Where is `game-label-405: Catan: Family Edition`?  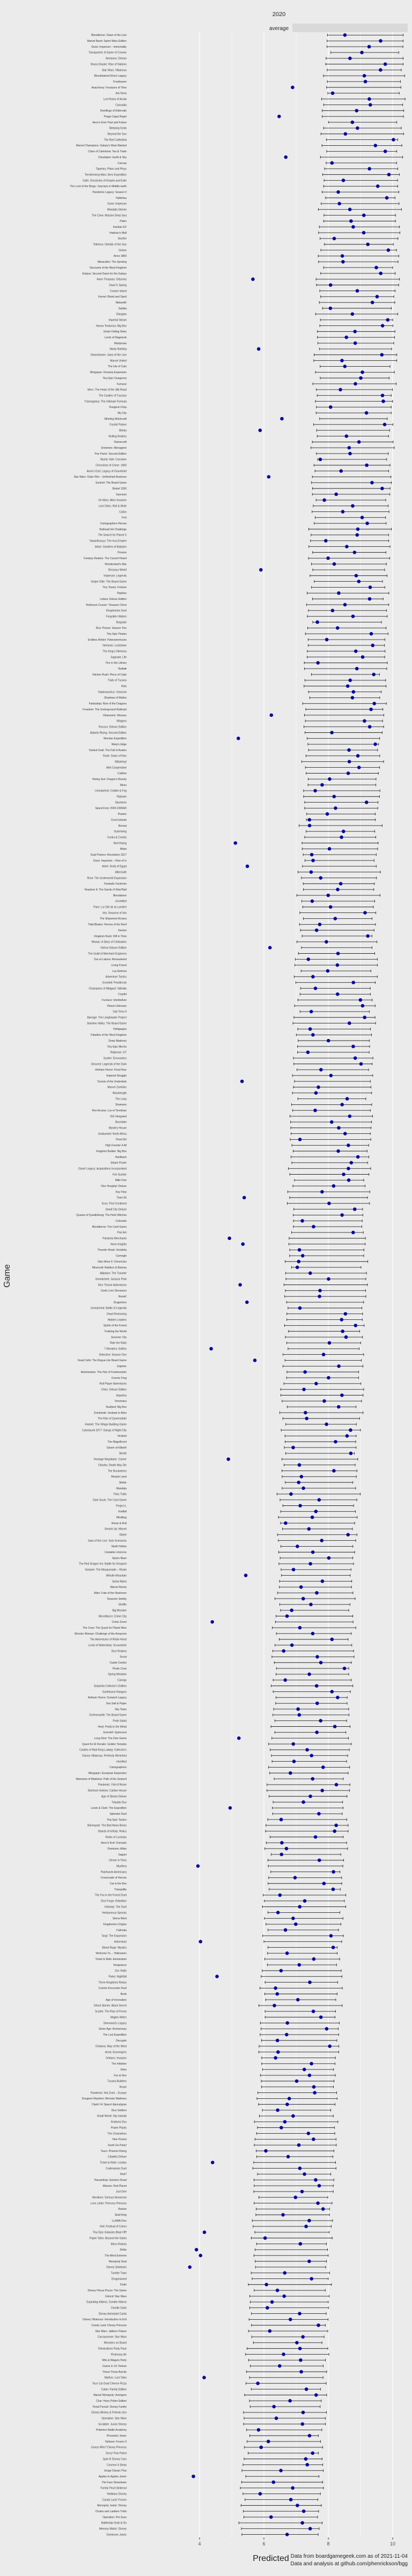
game-label-405: Catan: Family Edition is located at coordinates (114, 2390).